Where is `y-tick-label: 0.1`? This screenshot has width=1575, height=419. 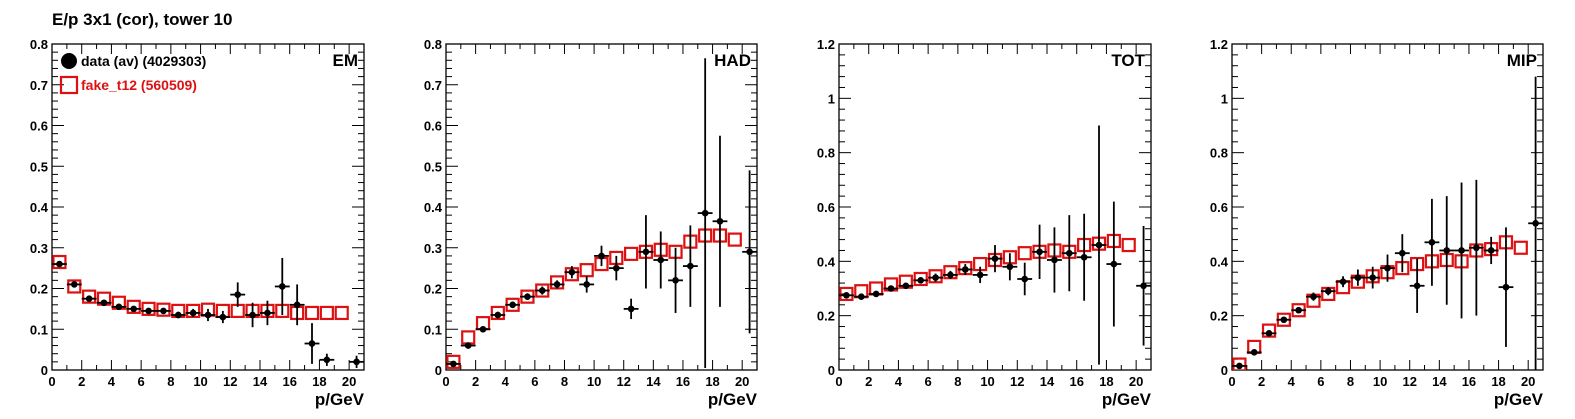 y-tick-label: 0.1 is located at coordinates (39, 329).